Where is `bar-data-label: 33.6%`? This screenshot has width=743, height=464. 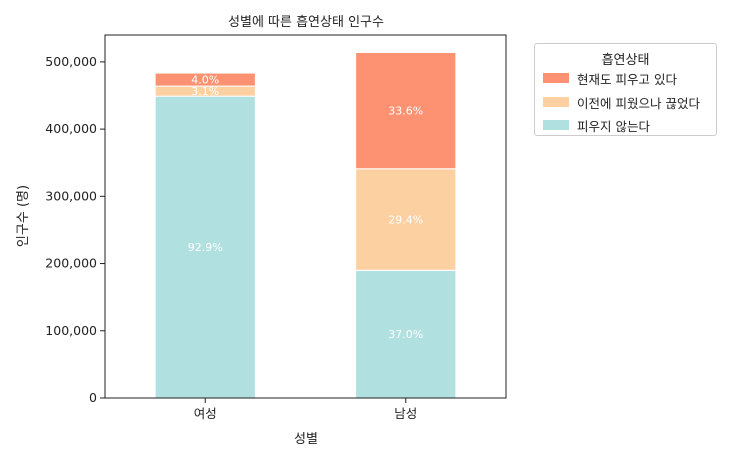
bar-data-label: 33.6% is located at coordinates (405, 111).